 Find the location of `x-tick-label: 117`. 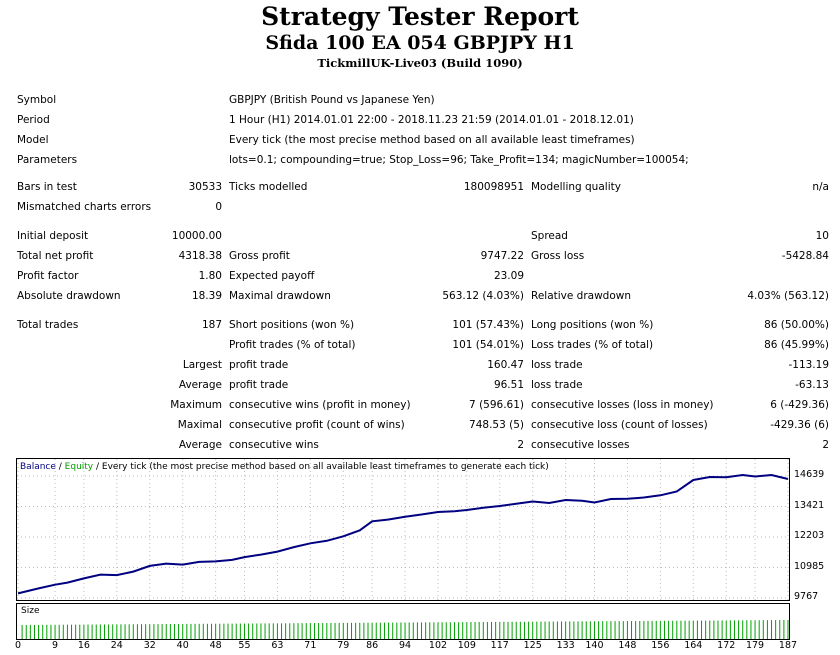

x-tick-label: 117 is located at coordinates (499, 645).